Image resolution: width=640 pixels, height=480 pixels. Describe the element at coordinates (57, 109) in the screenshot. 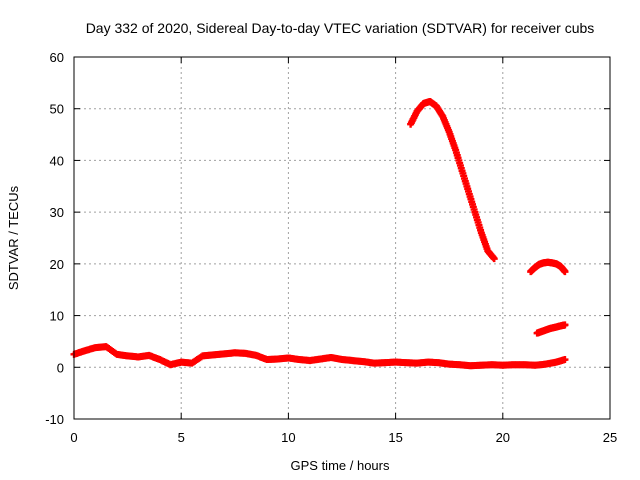

I see `y-tick-label: 50` at that location.